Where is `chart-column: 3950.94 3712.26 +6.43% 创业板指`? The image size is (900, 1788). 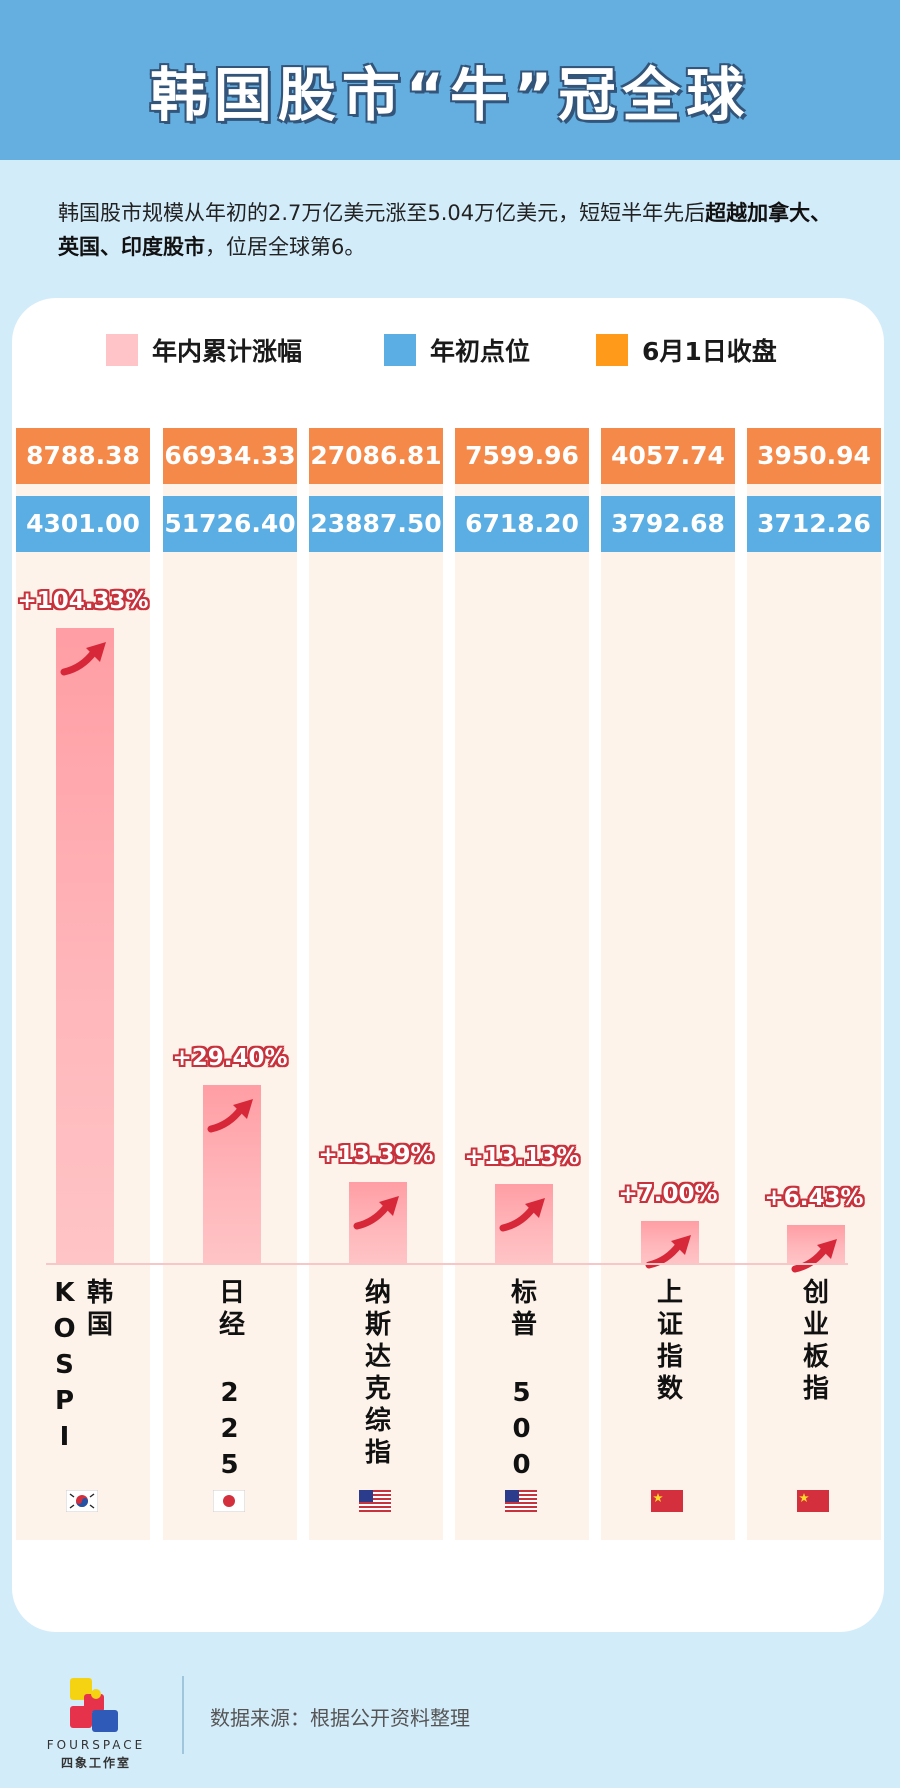 chart-column: 3950.94 3712.26 +6.43% 创业板指 is located at coordinates (814, 984).